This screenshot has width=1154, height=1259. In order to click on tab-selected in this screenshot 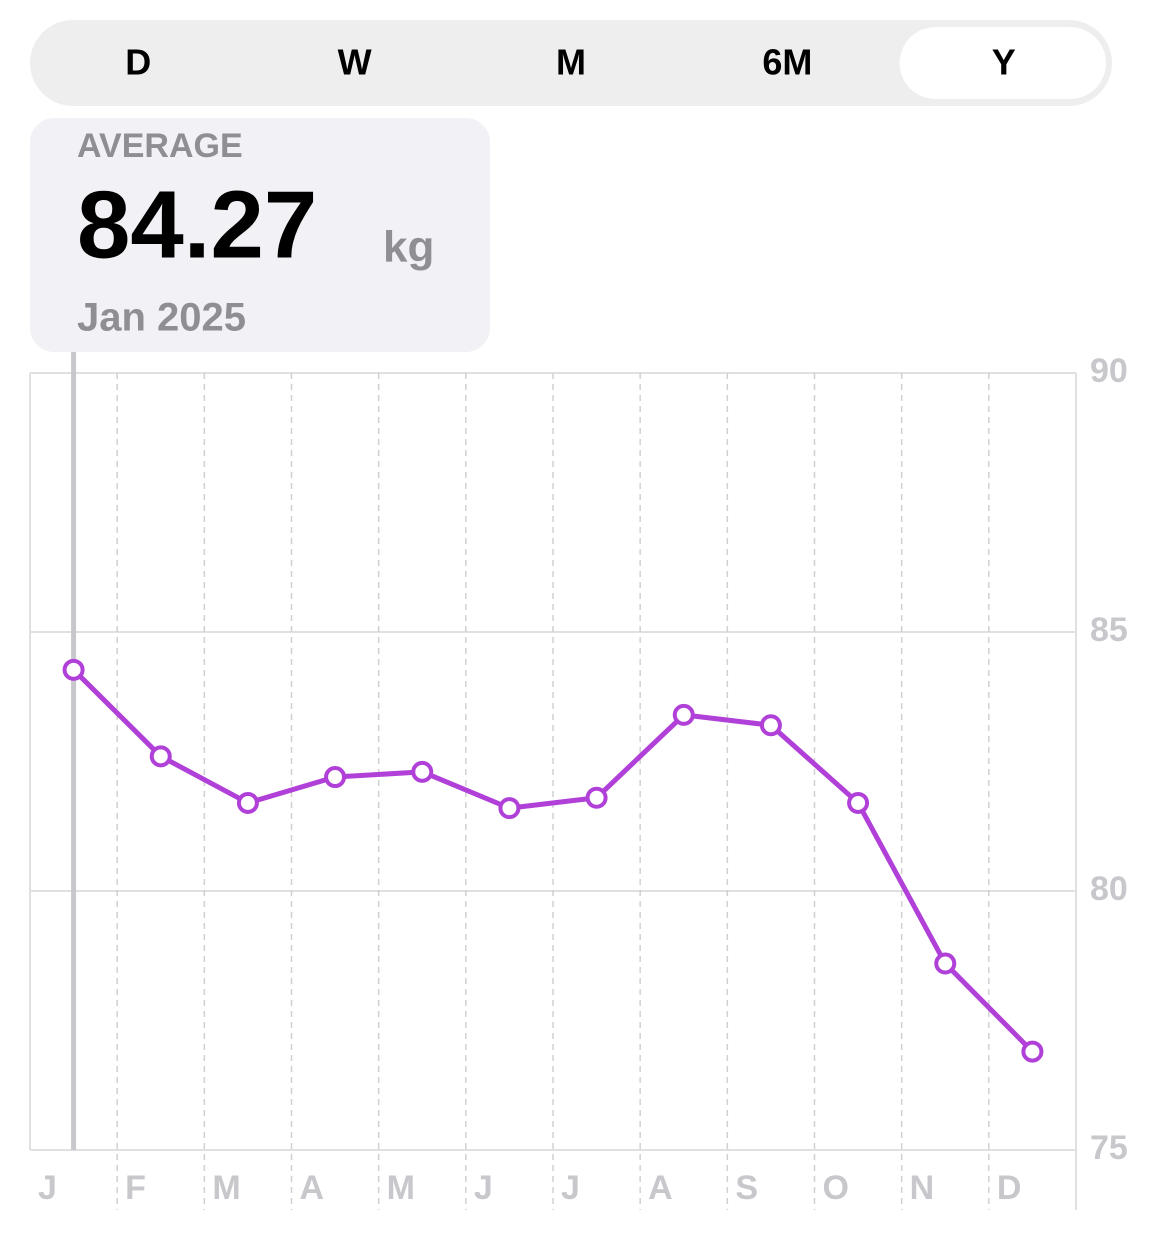, I will do `click(1002, 63)`.